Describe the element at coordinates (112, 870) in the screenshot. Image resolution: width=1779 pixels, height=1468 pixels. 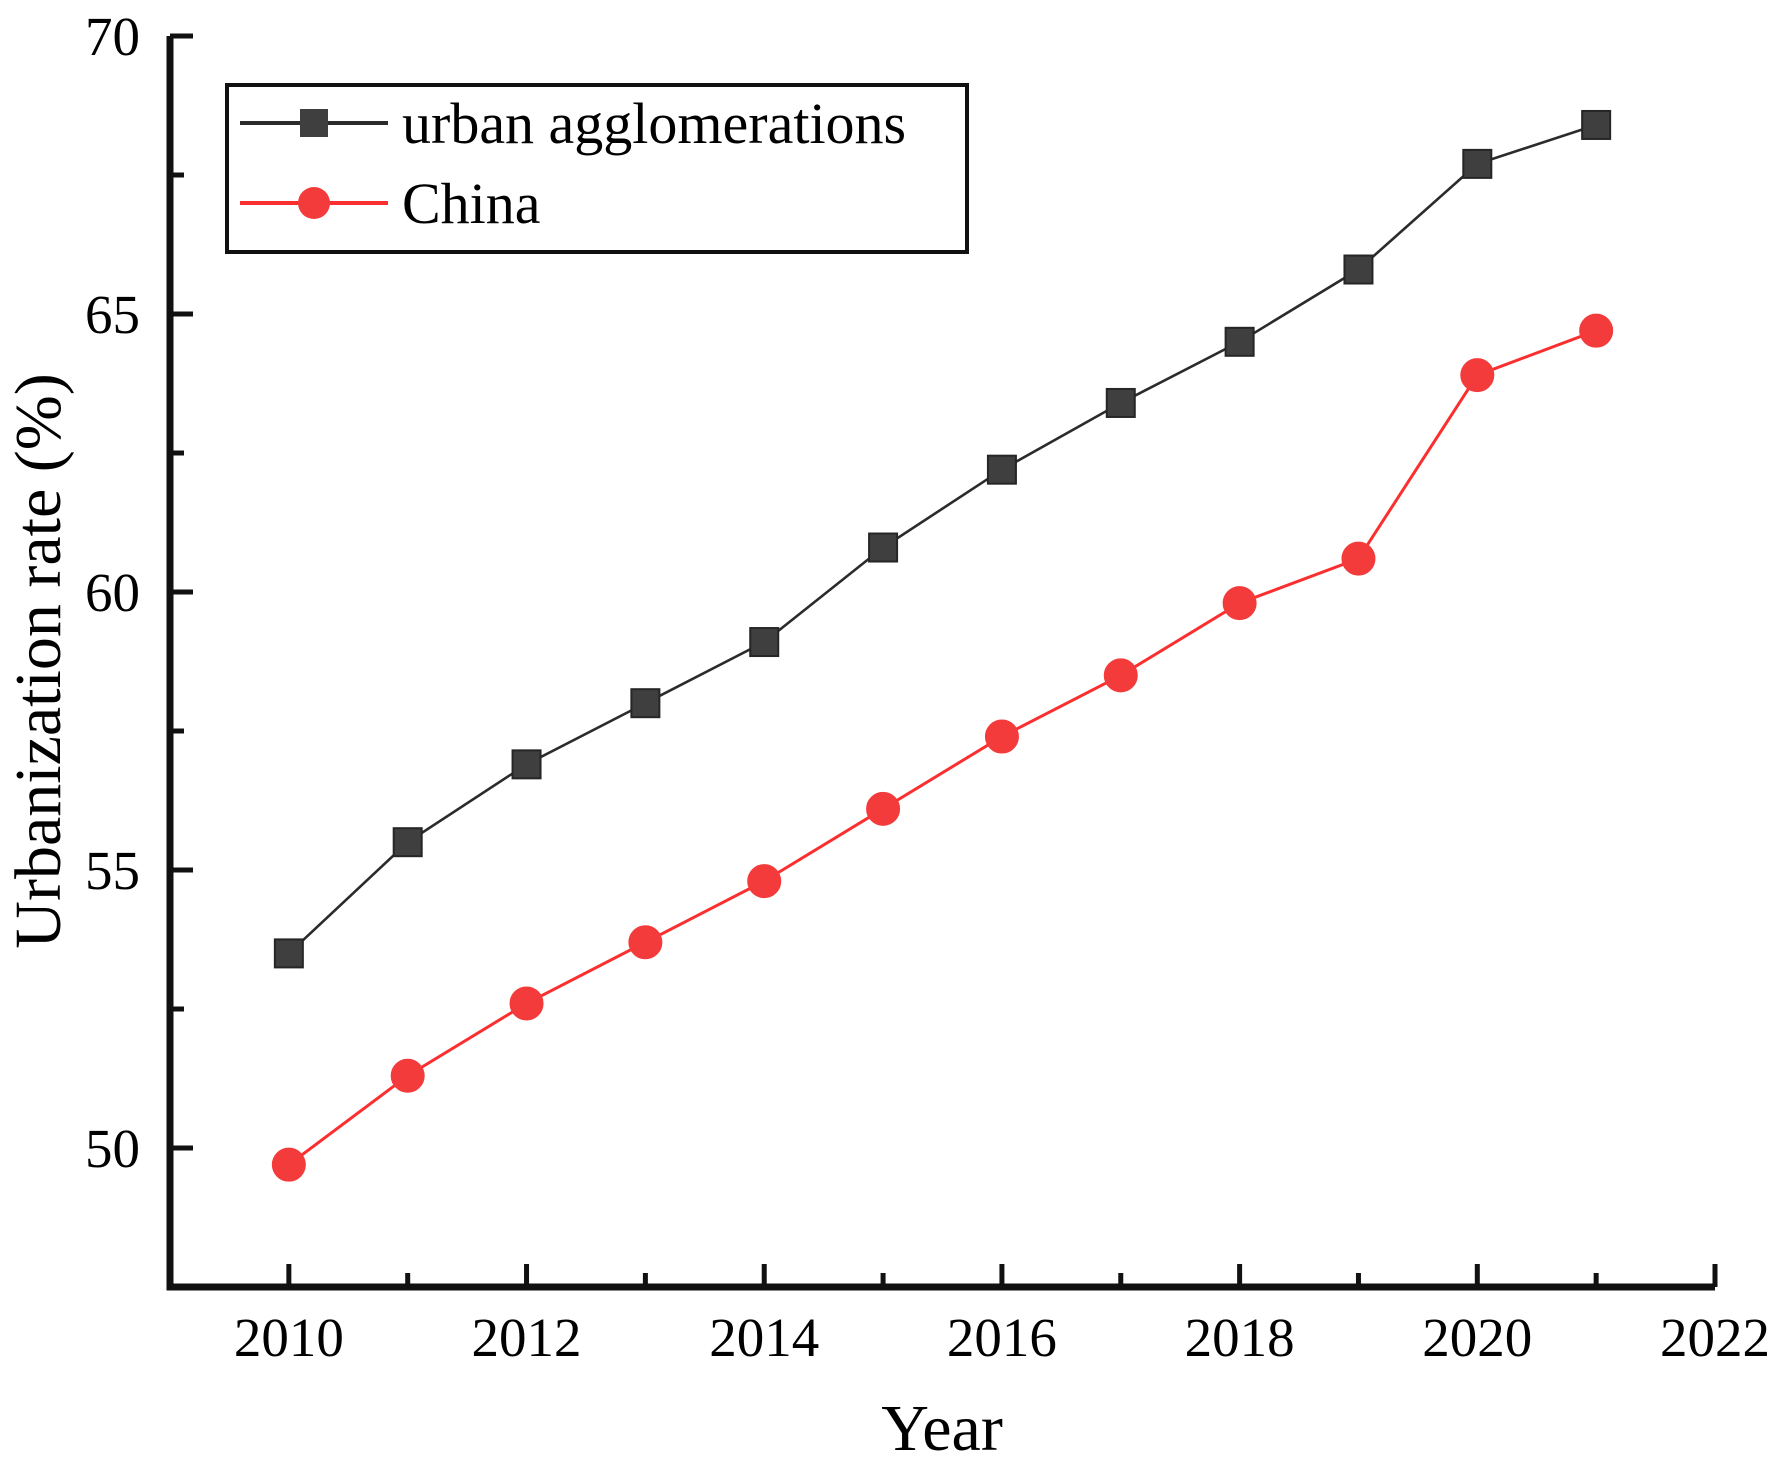
I see `y-tick-label: 55` at that location.